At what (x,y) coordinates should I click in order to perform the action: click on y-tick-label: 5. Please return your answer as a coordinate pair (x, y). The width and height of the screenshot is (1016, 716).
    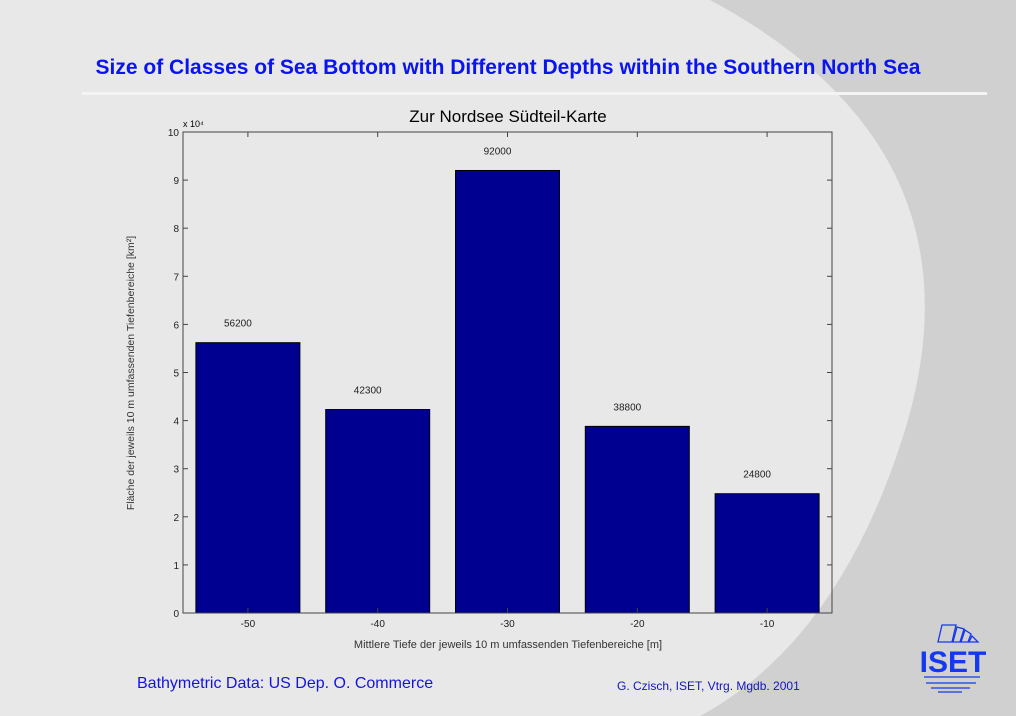
    Looking at the image, I should click on (176, 374).